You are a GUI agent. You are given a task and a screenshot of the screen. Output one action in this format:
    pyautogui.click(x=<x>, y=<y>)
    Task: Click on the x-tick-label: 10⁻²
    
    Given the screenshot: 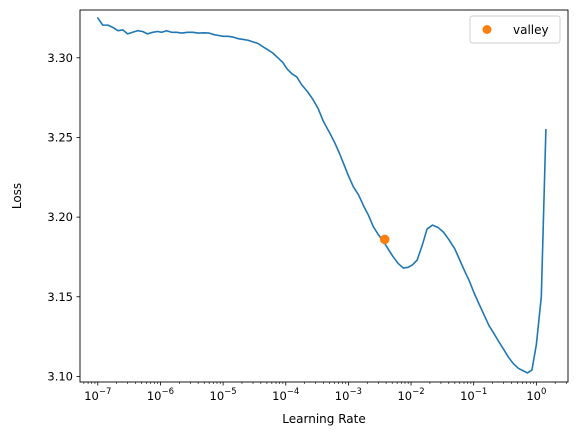 What is the action you would take?
    pyautogui.click(x=410, y=395)
    